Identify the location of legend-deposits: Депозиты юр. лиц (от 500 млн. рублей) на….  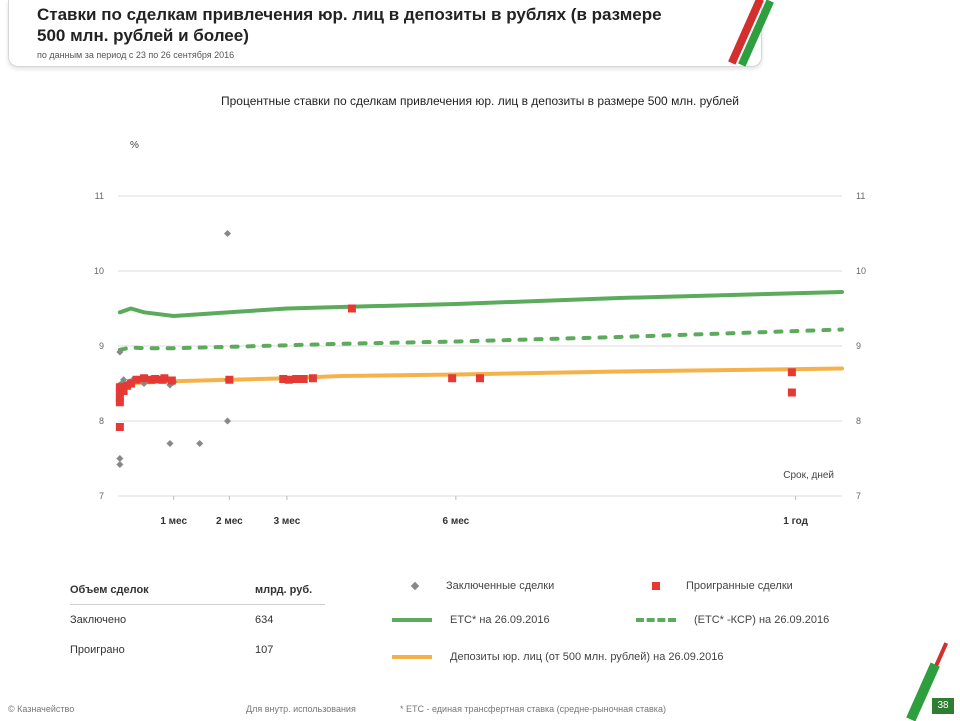
(557, 657).